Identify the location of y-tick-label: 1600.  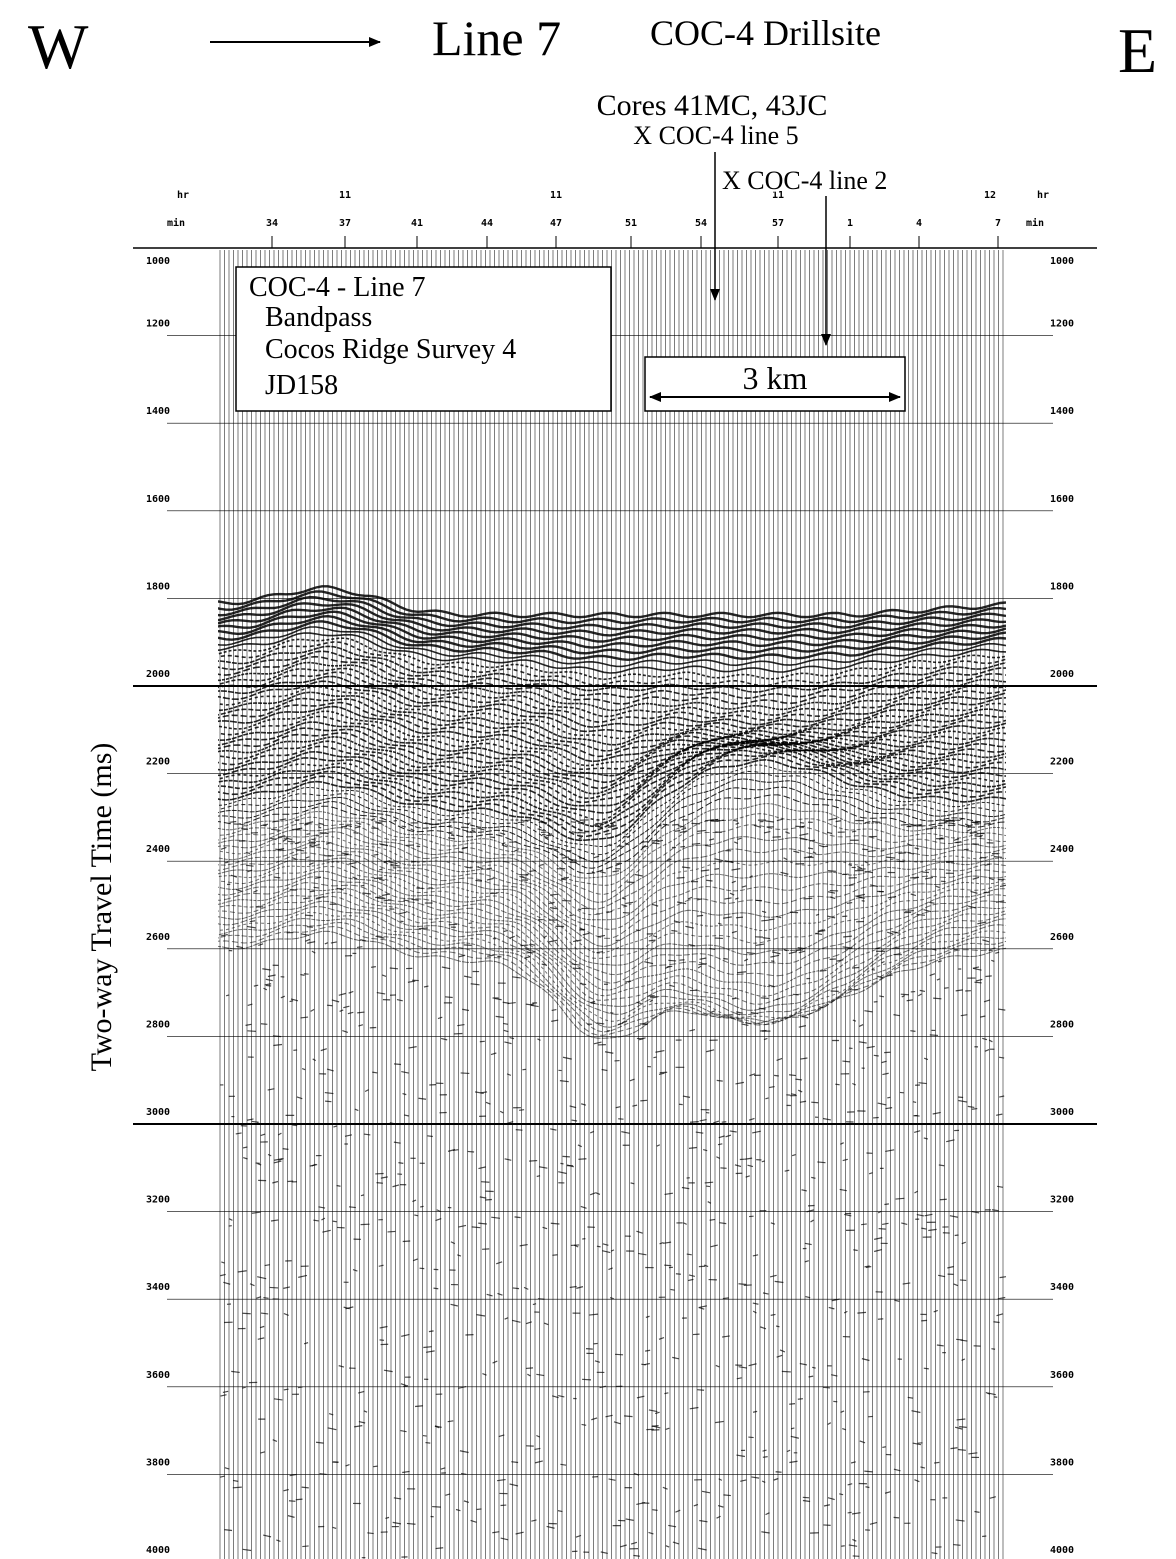
(158, 499).